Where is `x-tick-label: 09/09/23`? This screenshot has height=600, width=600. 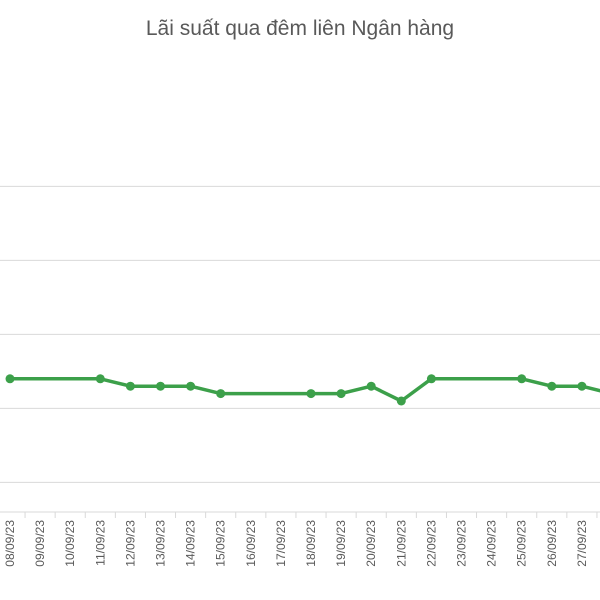 x-tick-label: 09/09/23 is located at coordinates (40, 543).